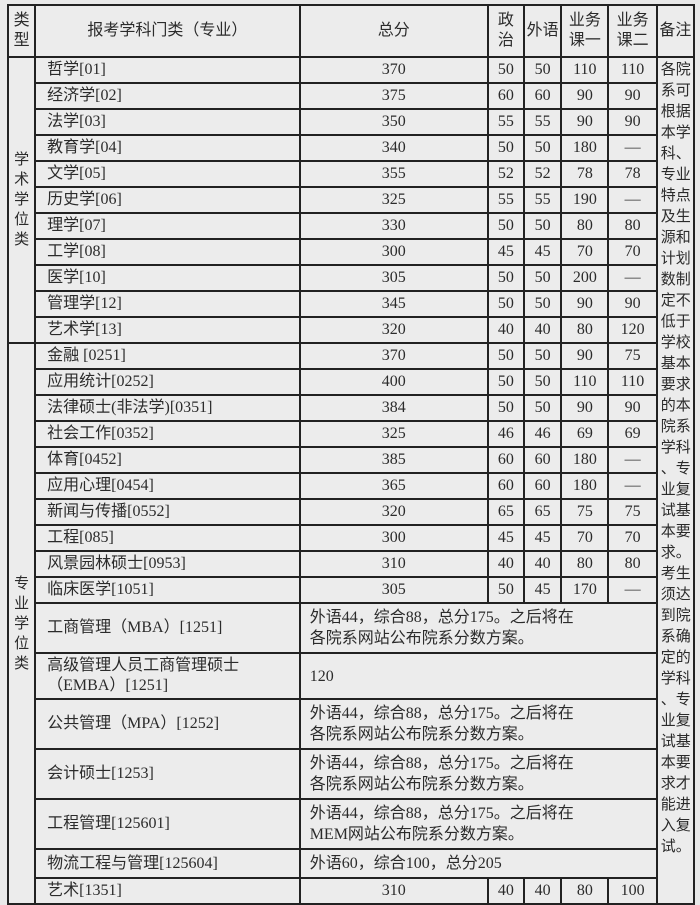  I want to click on major-cell: 文学[05], so click(167, 174).